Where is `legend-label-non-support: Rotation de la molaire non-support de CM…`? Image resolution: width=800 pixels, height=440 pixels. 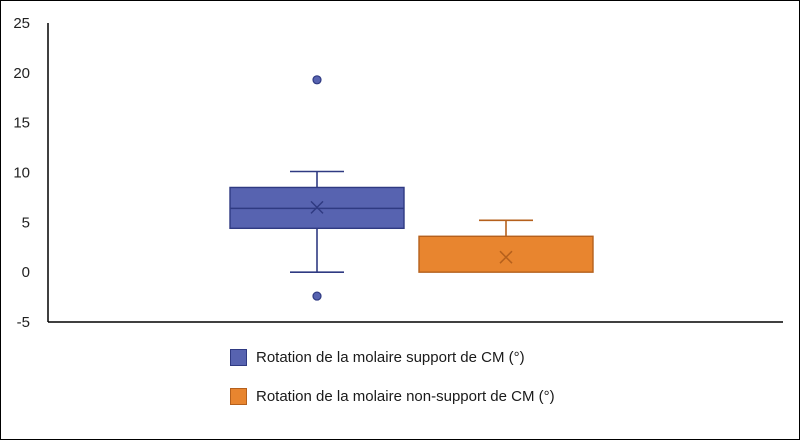
legend-label-non-support: Rotation de la molaire non-support de CM… is located at coordinates (405, 396).